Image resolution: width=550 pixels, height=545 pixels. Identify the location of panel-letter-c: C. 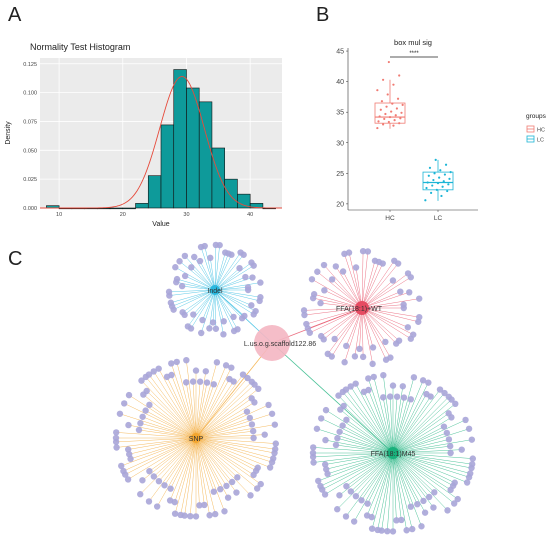
(15, 259).